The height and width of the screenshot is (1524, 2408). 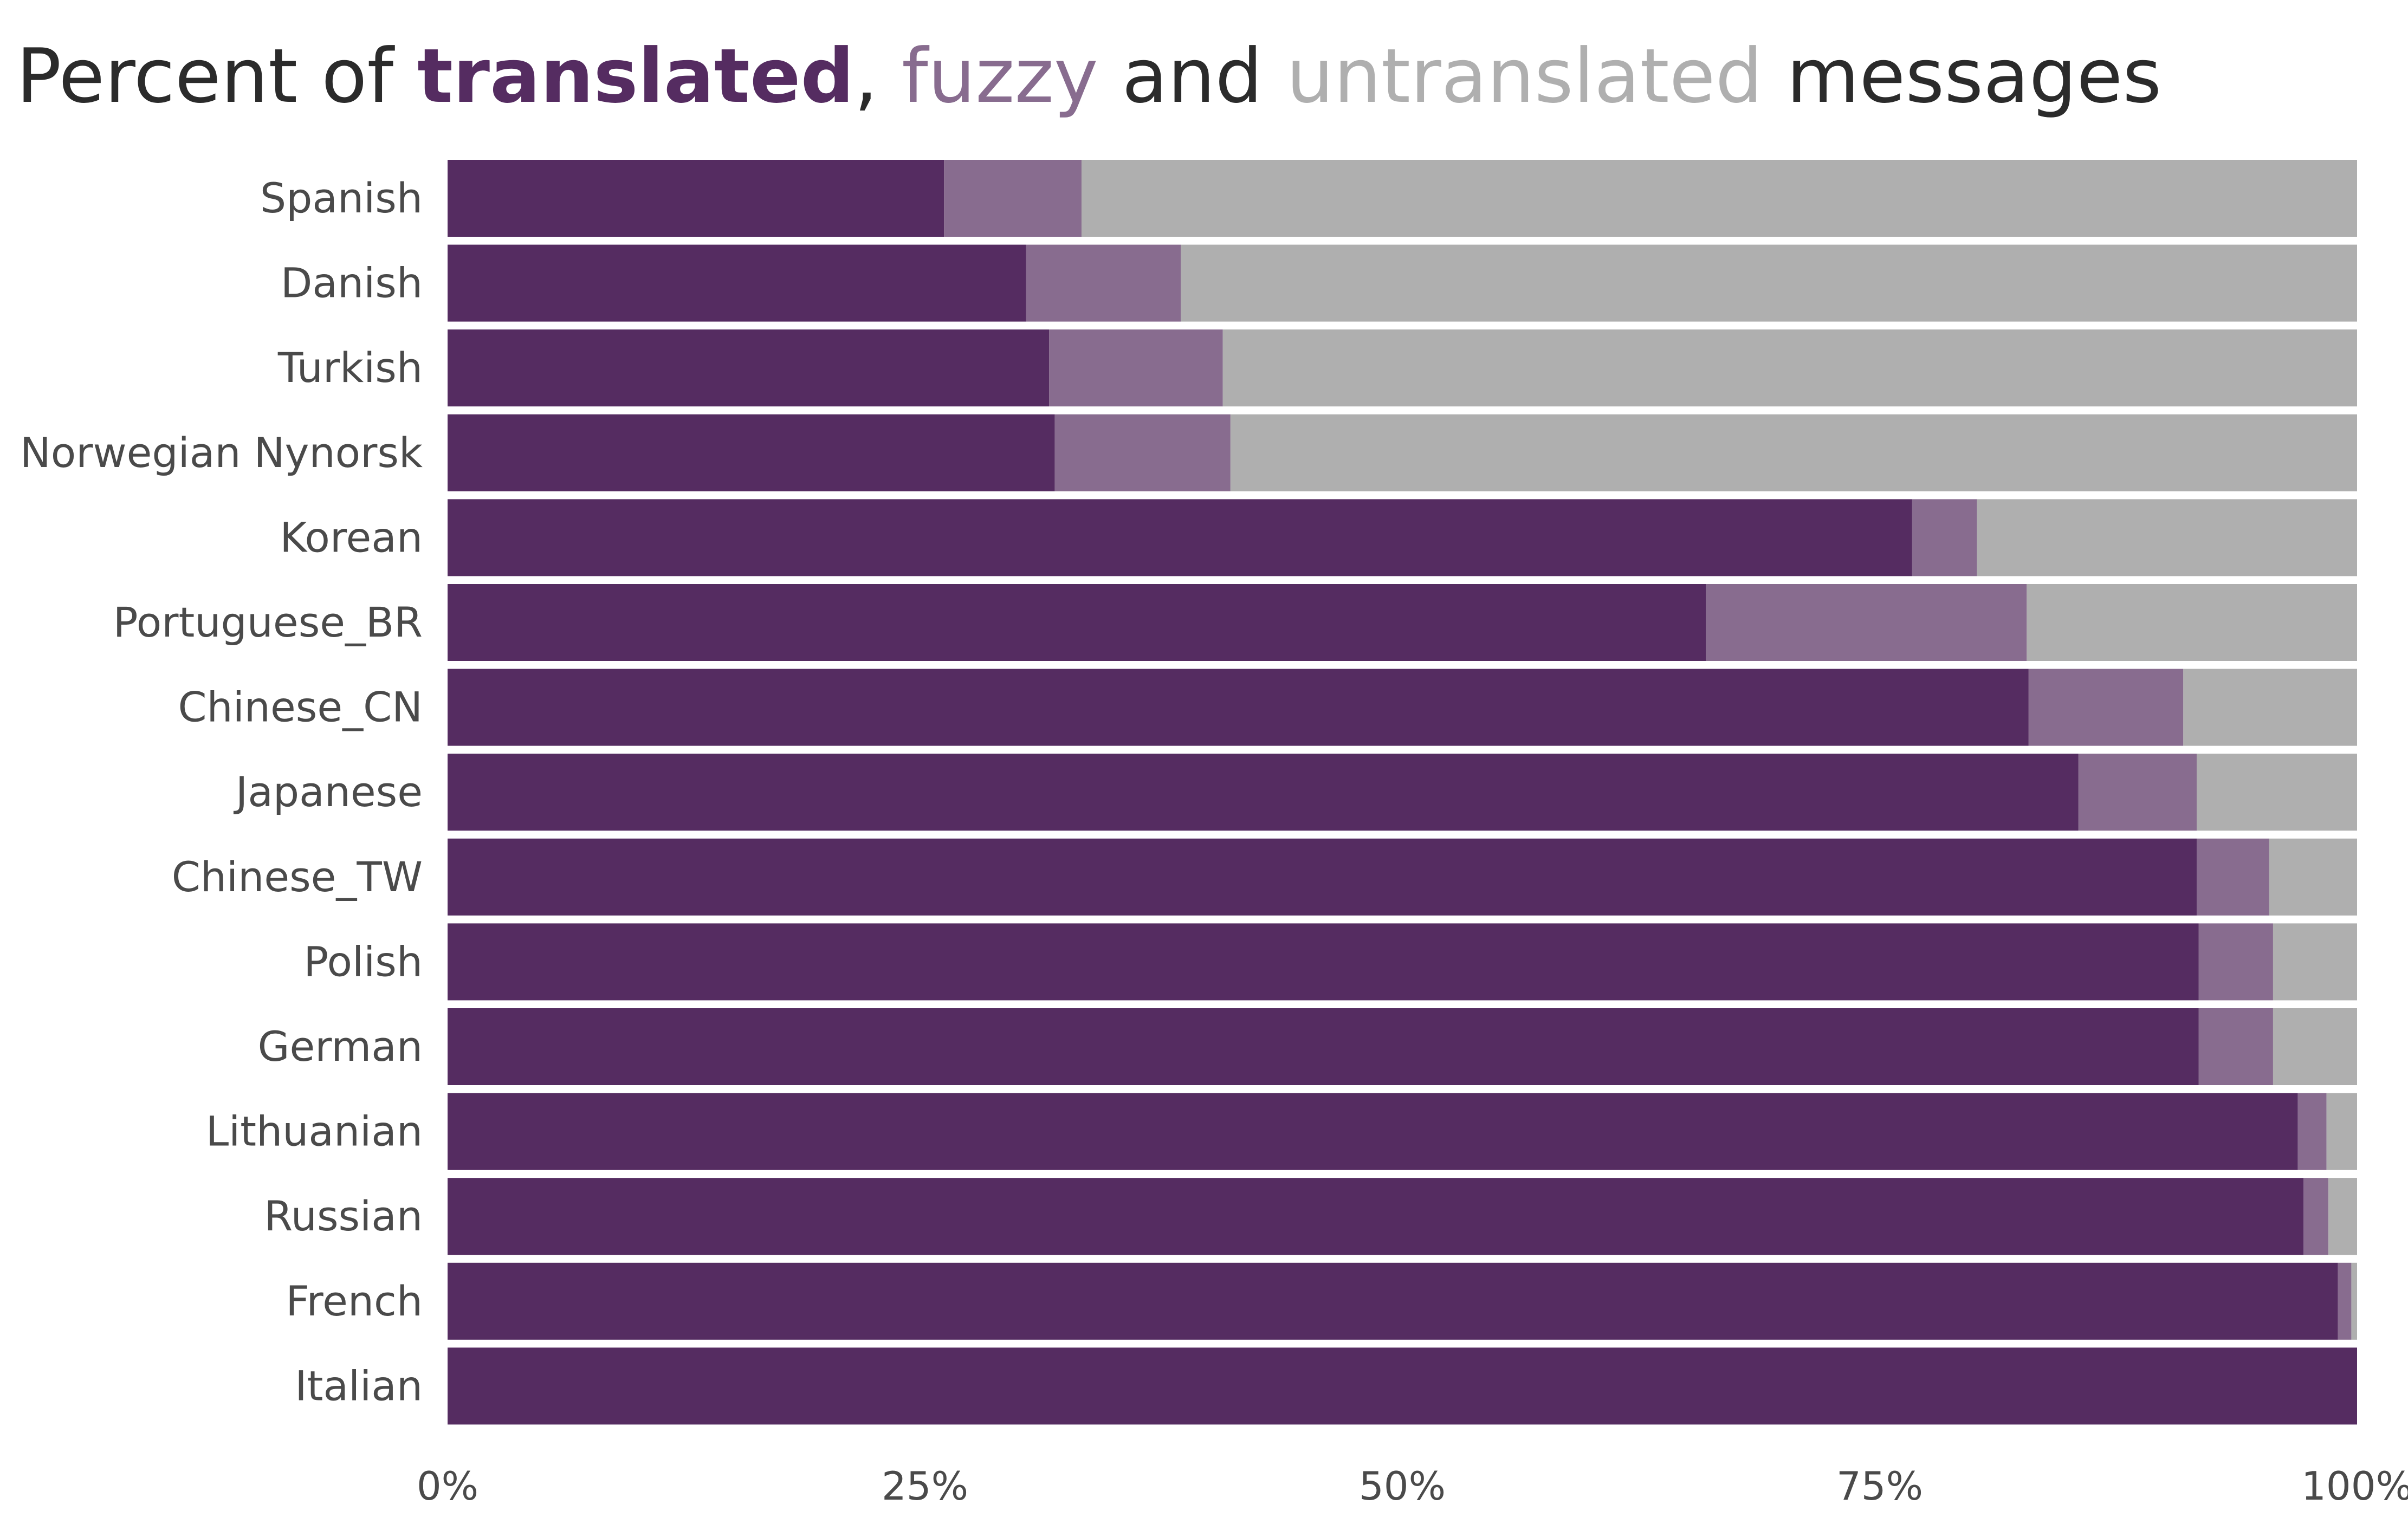 What do you see at coordinates (1866, 622) in the screenshot?
I see `bar-fuzzy-portuguese-br` at bounding box center [1866, 622].